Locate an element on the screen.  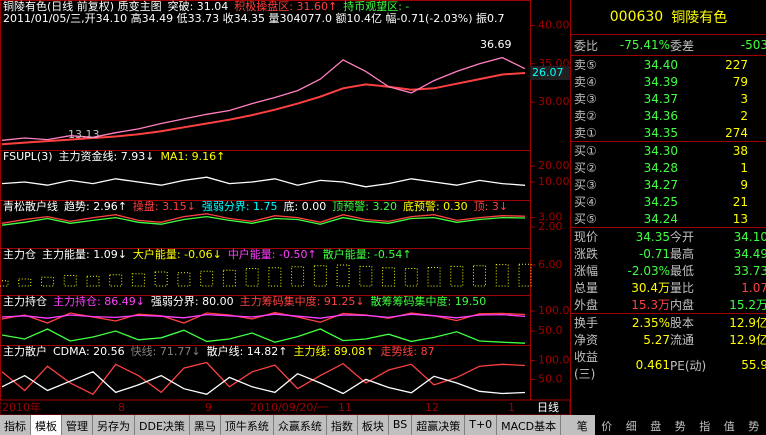
quote-cell: 1.07 is located at coordinates (753, 287).